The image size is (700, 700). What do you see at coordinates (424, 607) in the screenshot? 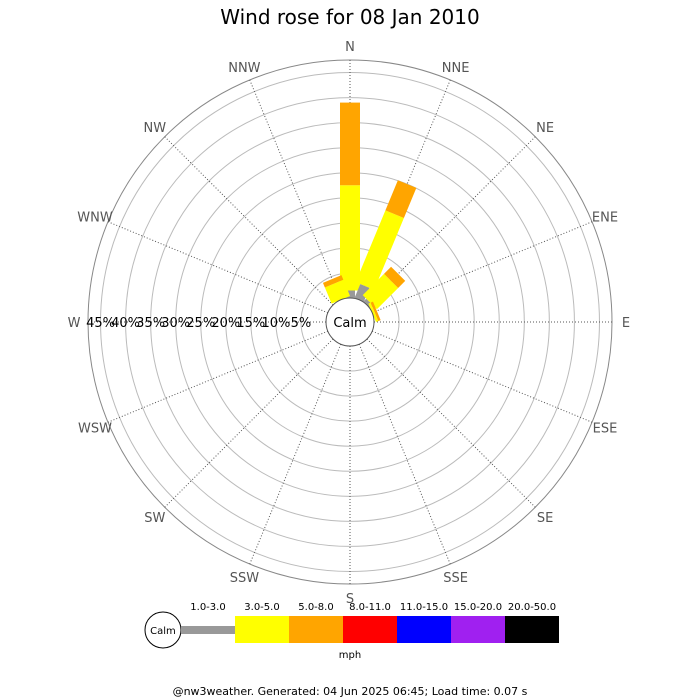
I see `legend-bin-label: 11.0-15.0` at bounding box center [424, 607].